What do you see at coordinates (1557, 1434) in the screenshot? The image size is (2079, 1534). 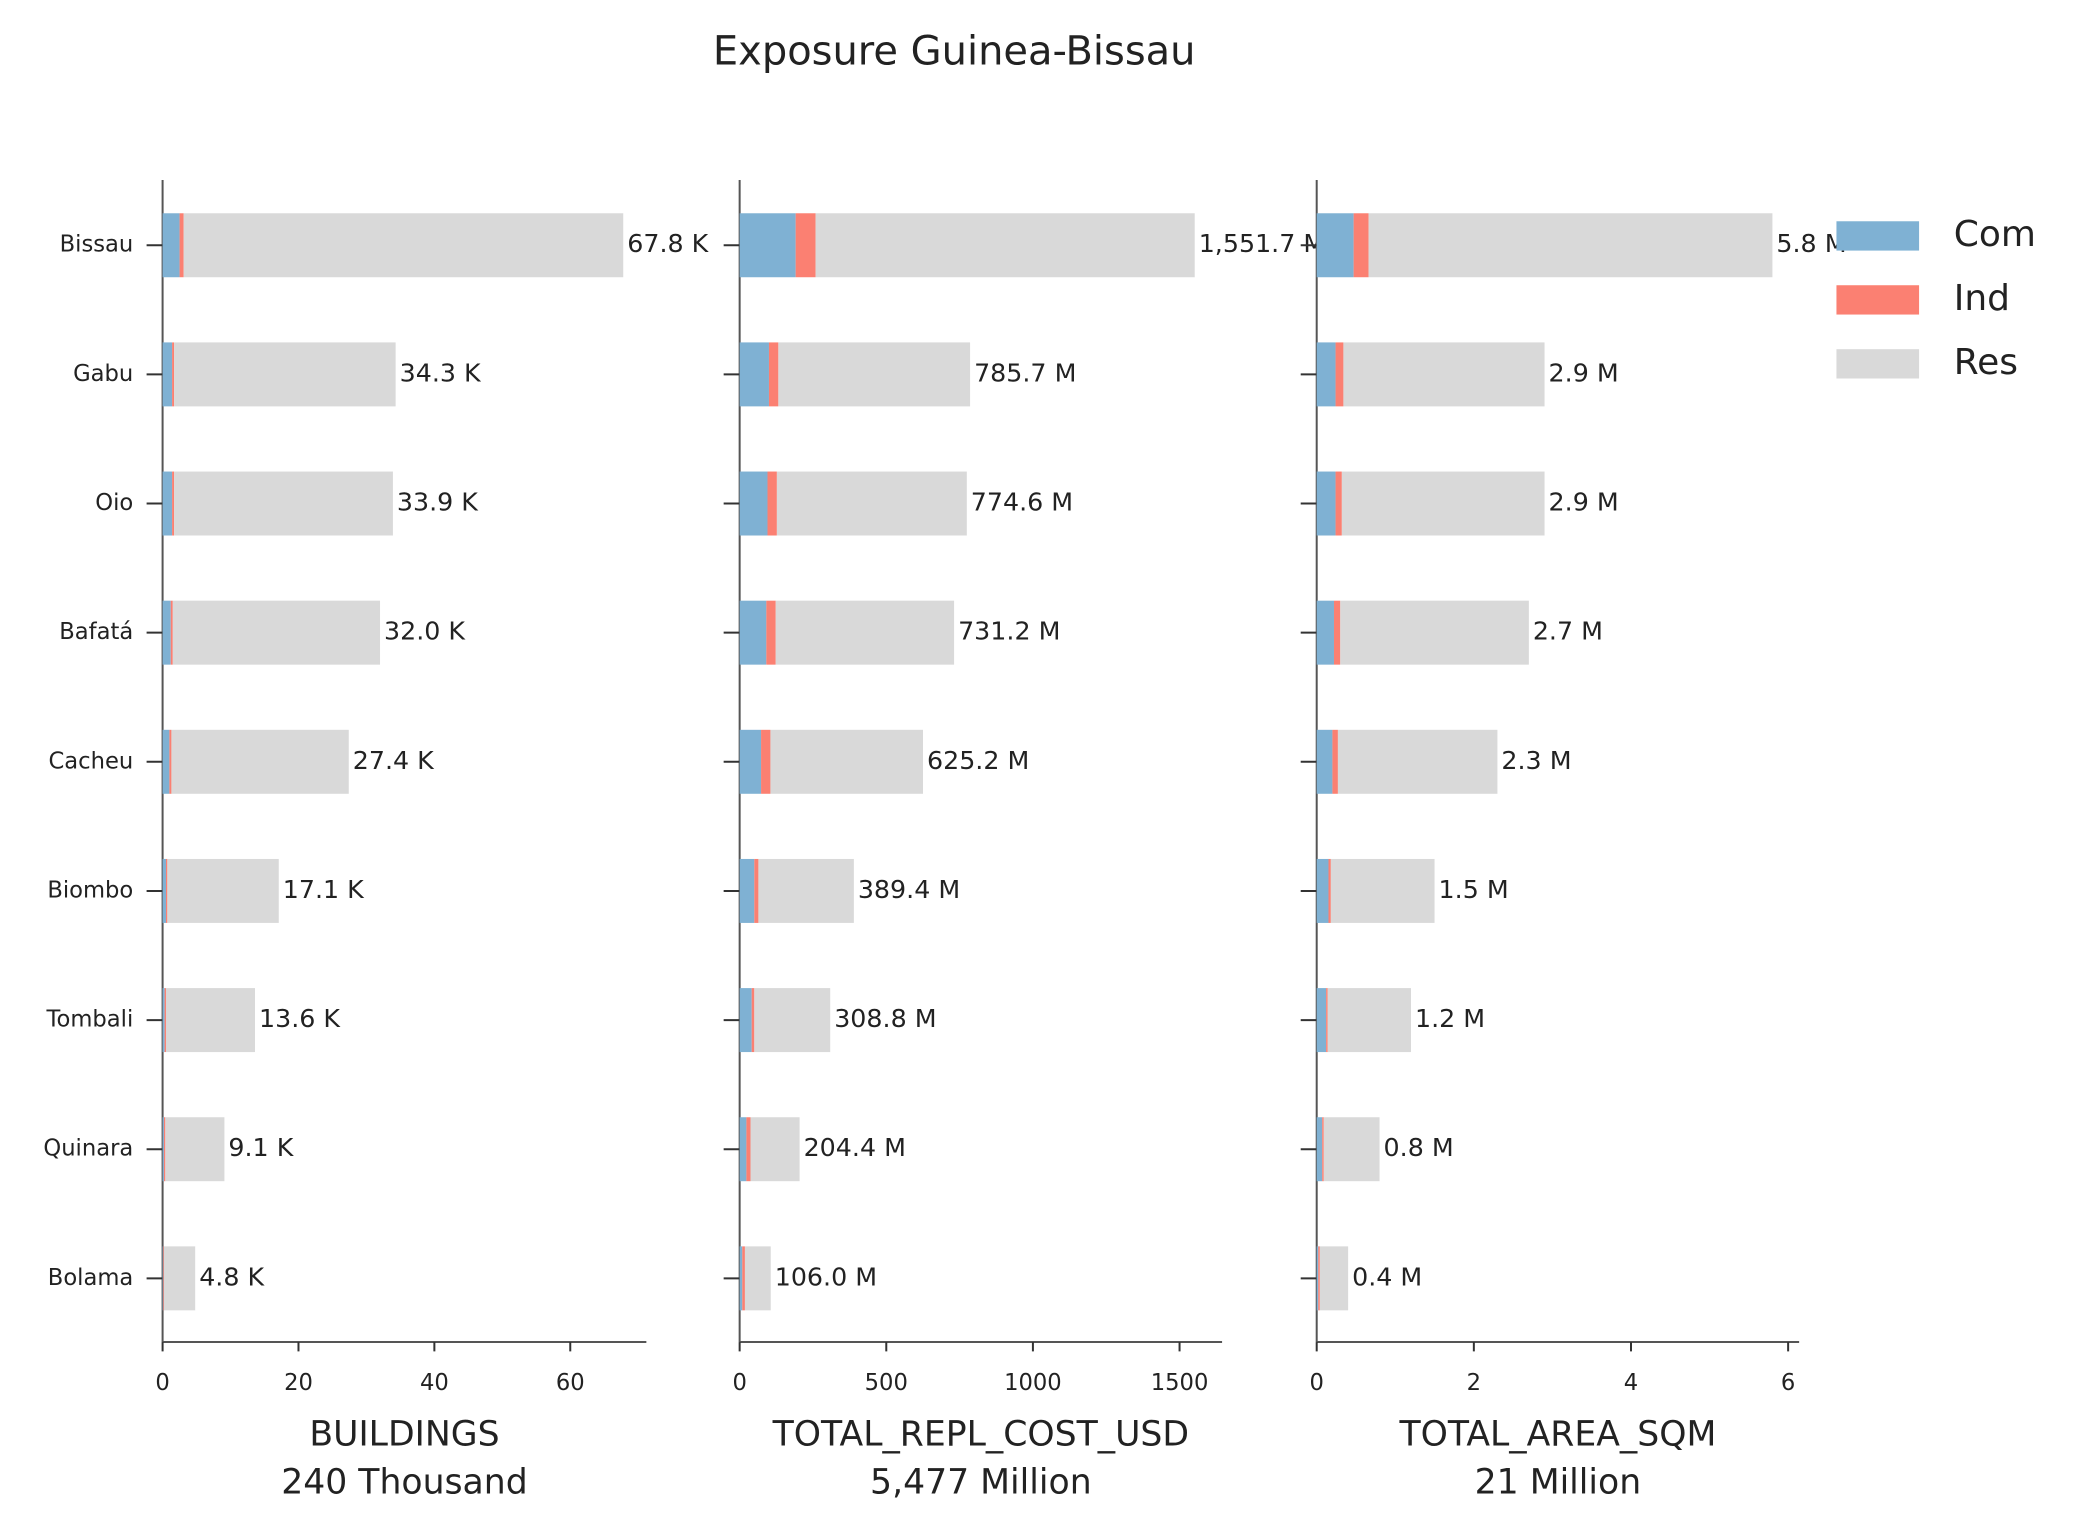 I see `x-axis-label: TOTAL_AREA_SQM` at bounding box center [1557, 1434].